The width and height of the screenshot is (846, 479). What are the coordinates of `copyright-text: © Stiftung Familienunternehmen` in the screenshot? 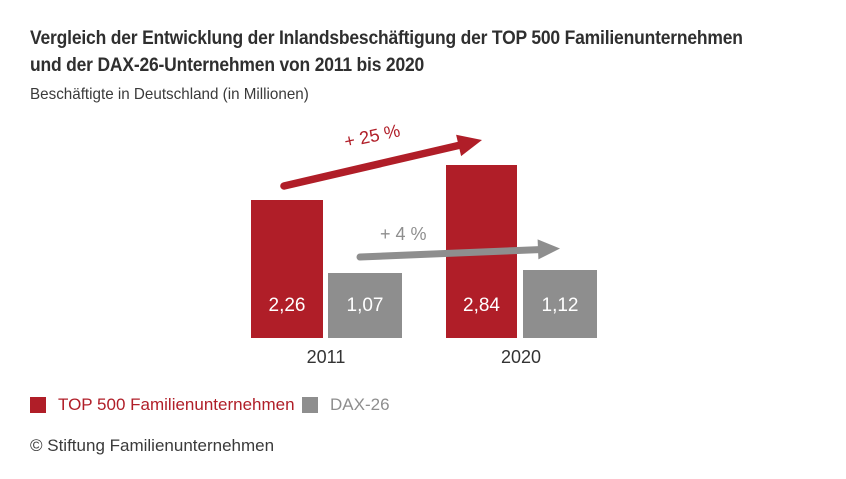 It's located at (152, 445).